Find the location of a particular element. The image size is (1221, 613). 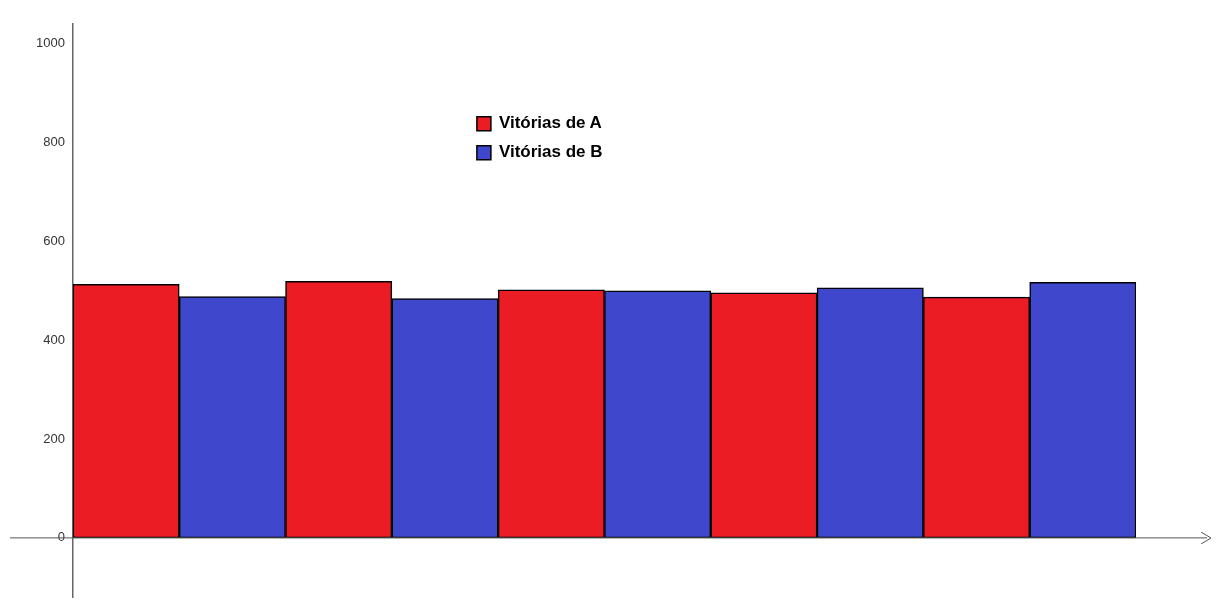

y-tick-label: 1000 is located at coordinates (50, 43).